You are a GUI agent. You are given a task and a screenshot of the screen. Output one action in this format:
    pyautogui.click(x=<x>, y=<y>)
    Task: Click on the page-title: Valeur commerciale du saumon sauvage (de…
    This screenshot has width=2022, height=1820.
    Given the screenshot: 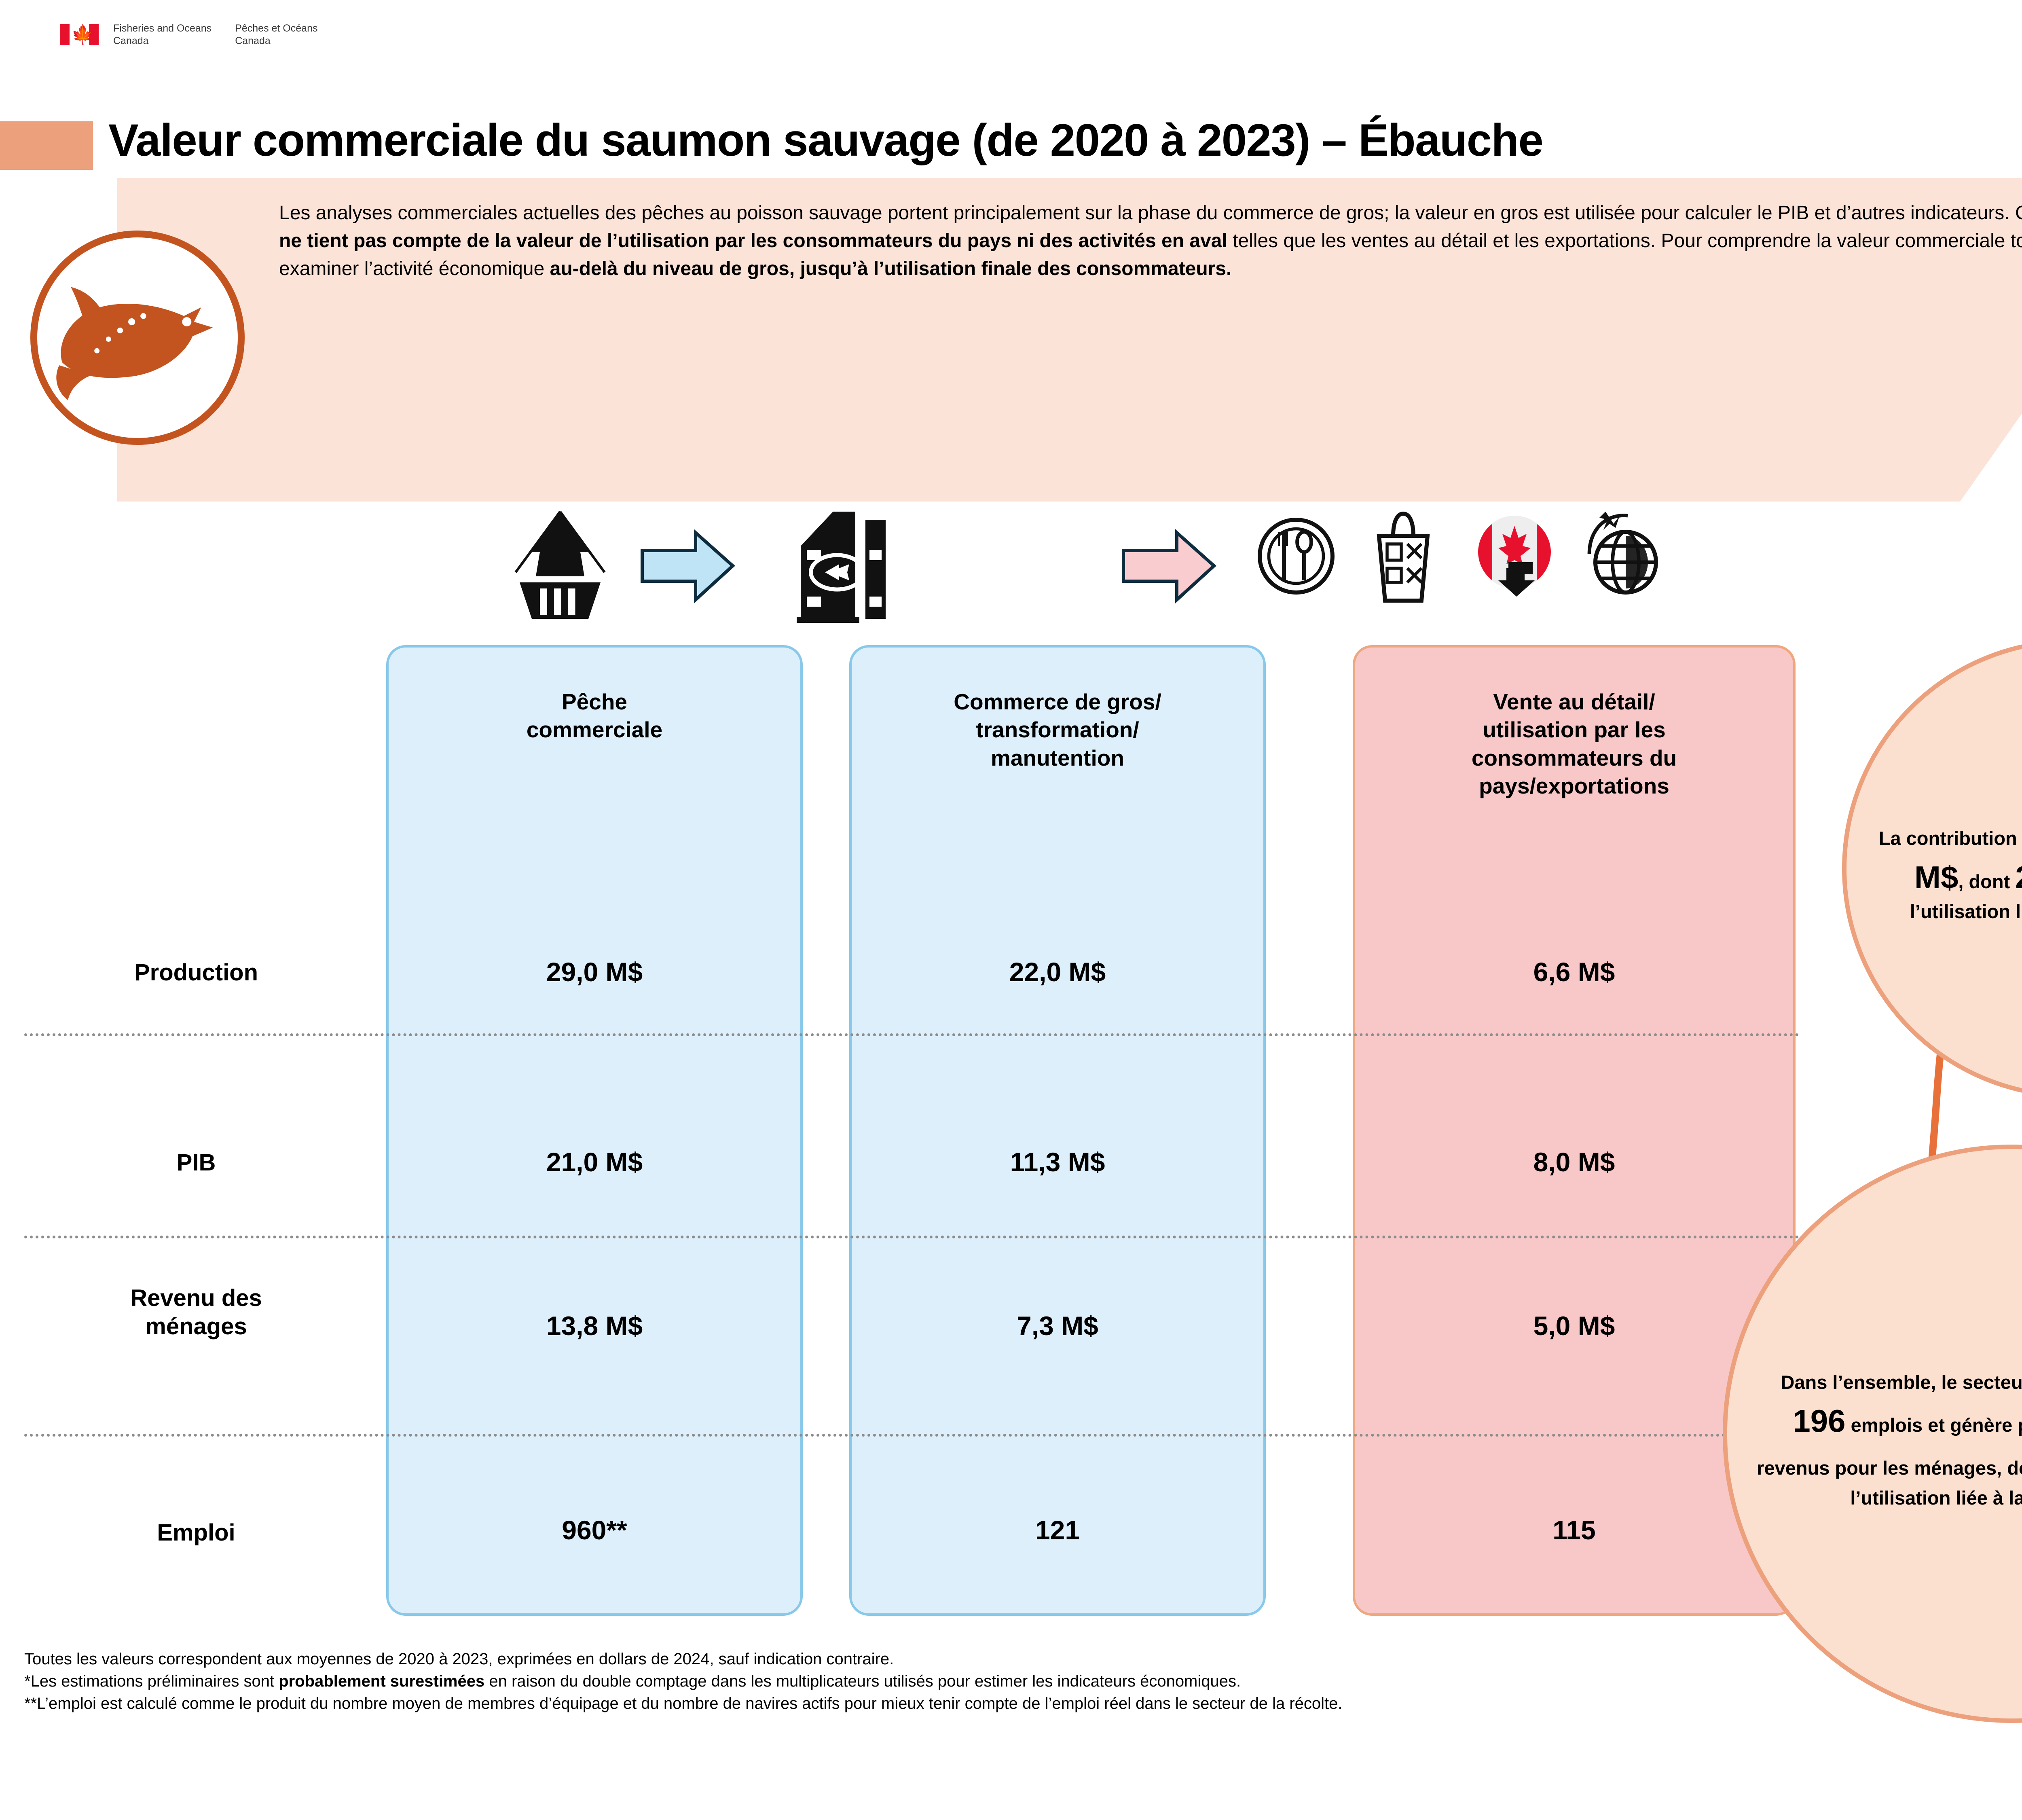 What is the action you would take?
    pyautogui.click(x=826, y=140)
    